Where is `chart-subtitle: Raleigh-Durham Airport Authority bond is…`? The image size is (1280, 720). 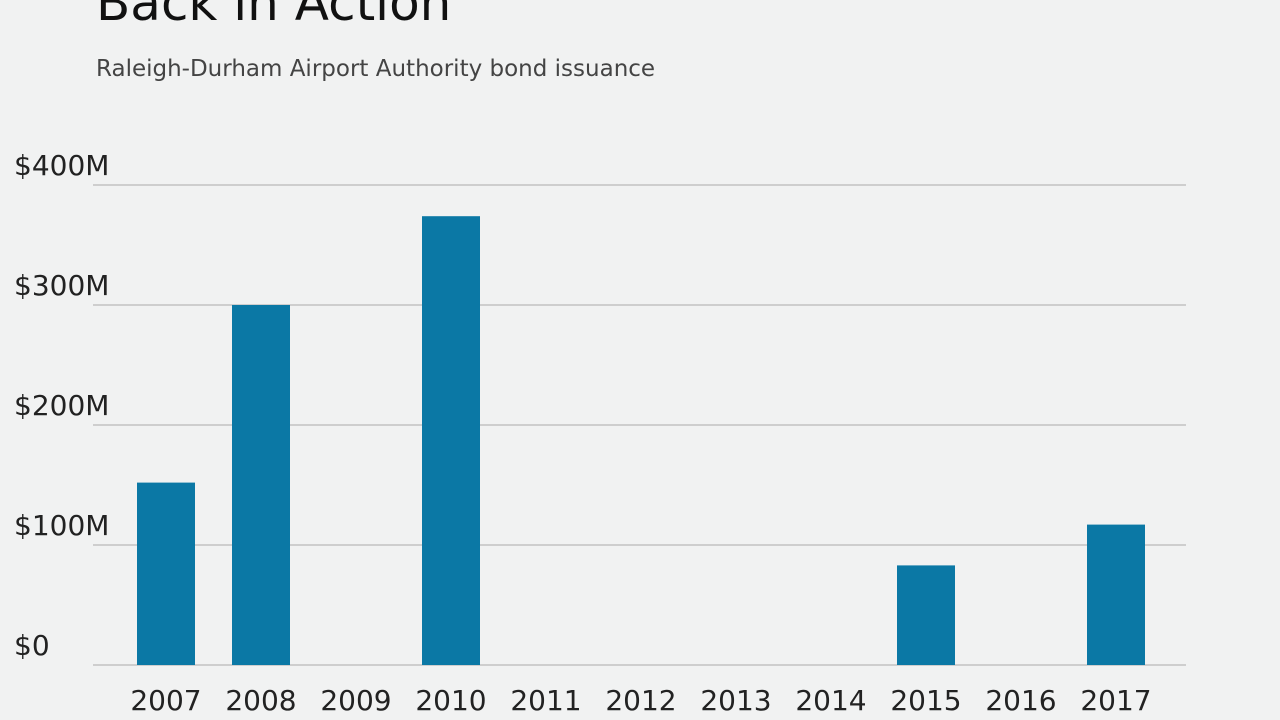
chart-subtitle: Raleigh-Durham Airport Authority bond is… is located at coordinates (376, 69).